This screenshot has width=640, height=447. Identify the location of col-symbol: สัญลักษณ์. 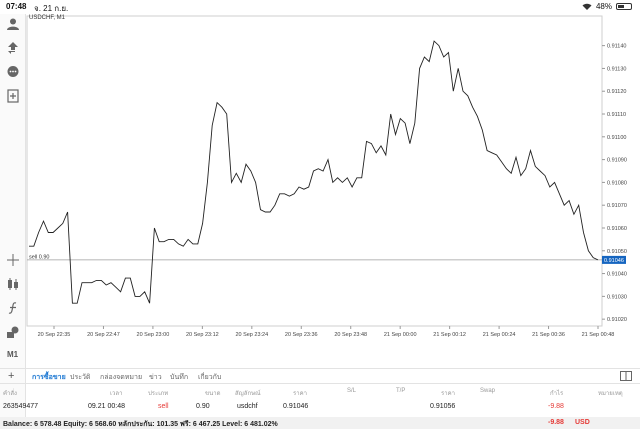
(248, 394).